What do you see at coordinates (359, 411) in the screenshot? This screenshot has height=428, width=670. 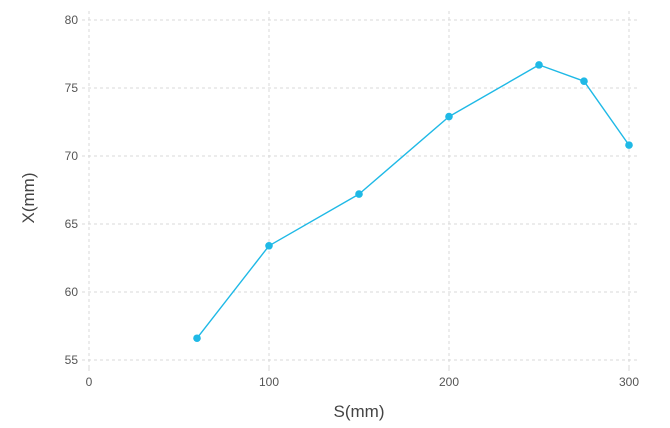 I see `x-axis-title: S(mm)` at bounding box center [359, 411].